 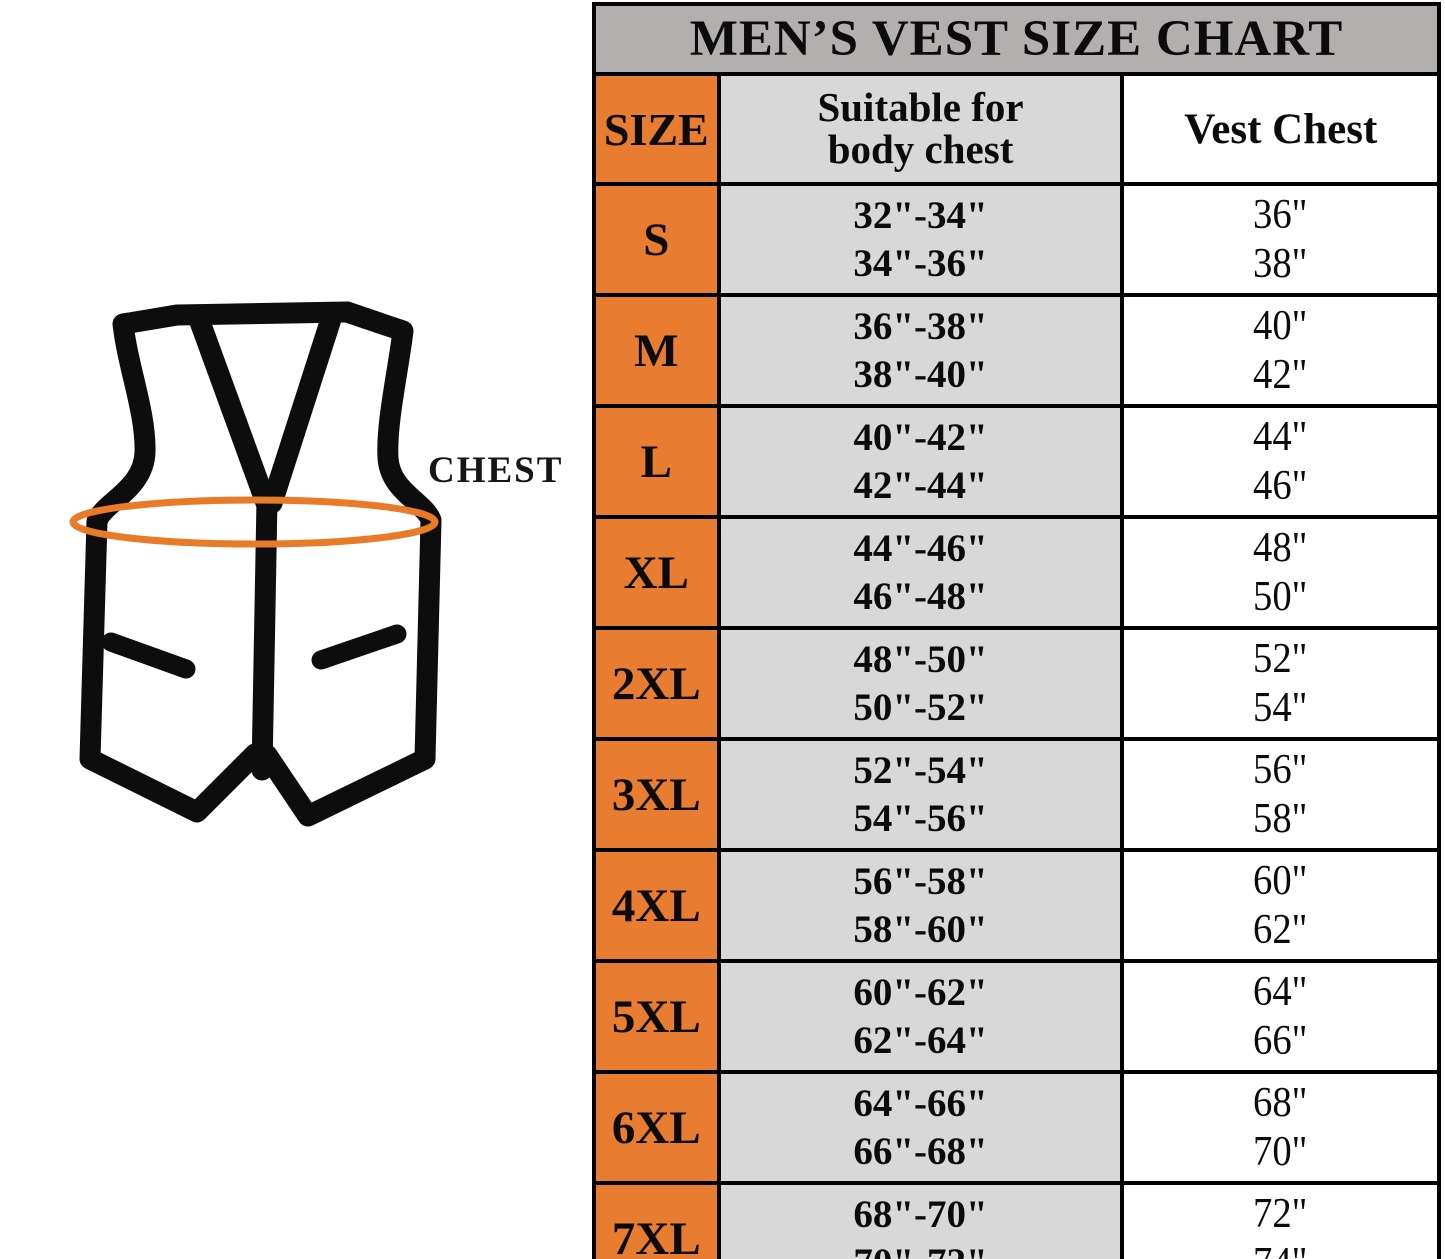 I want to click on body-chest-value: 42"-44", so click(x=920, y=486).